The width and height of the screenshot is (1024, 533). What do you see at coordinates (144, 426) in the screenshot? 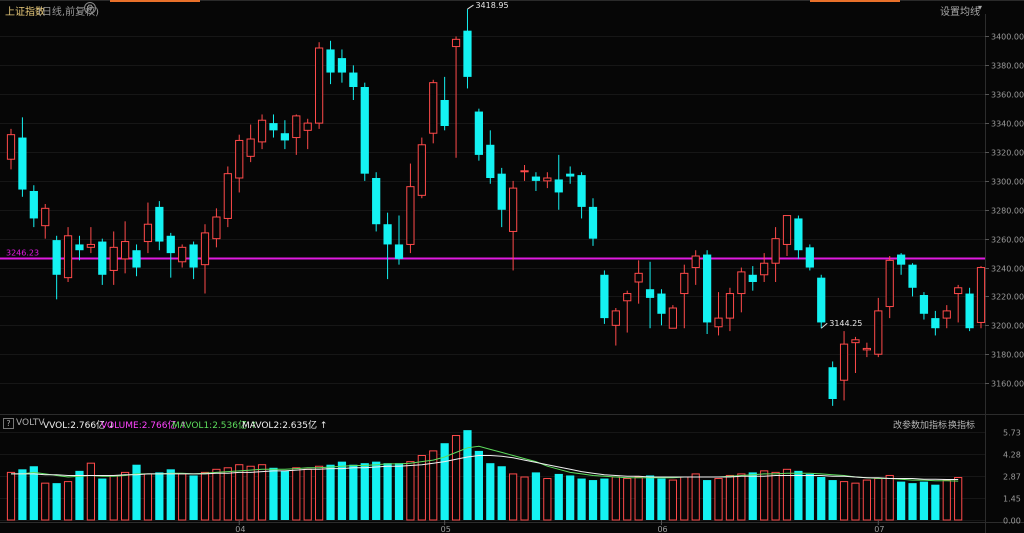
I see `volume-readout: VOLUME:2.766亿 ↑` at bounding box center [144, 426].